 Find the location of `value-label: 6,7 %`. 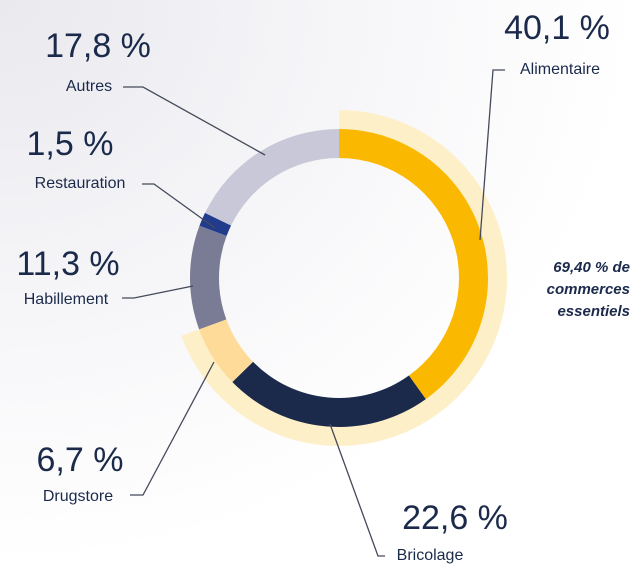

value-label: 6,7 % is located at coordinates (80, 460).